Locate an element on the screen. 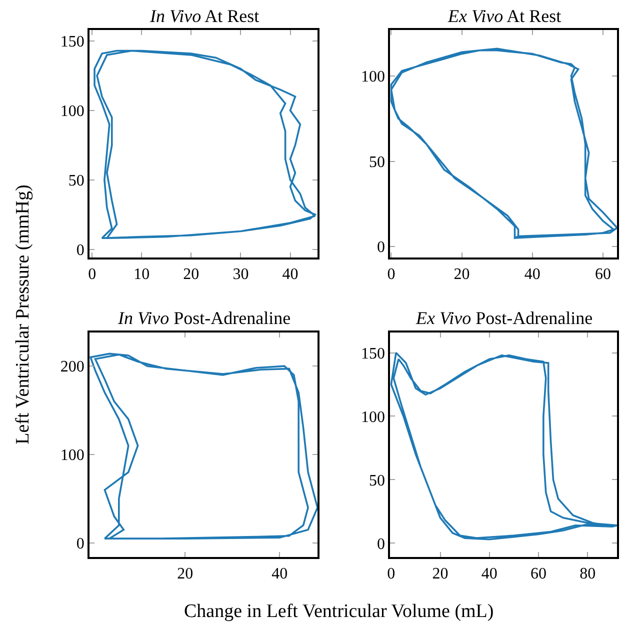  chart-title: Ex Vivo At Rest is located at coordinates (504, 16).